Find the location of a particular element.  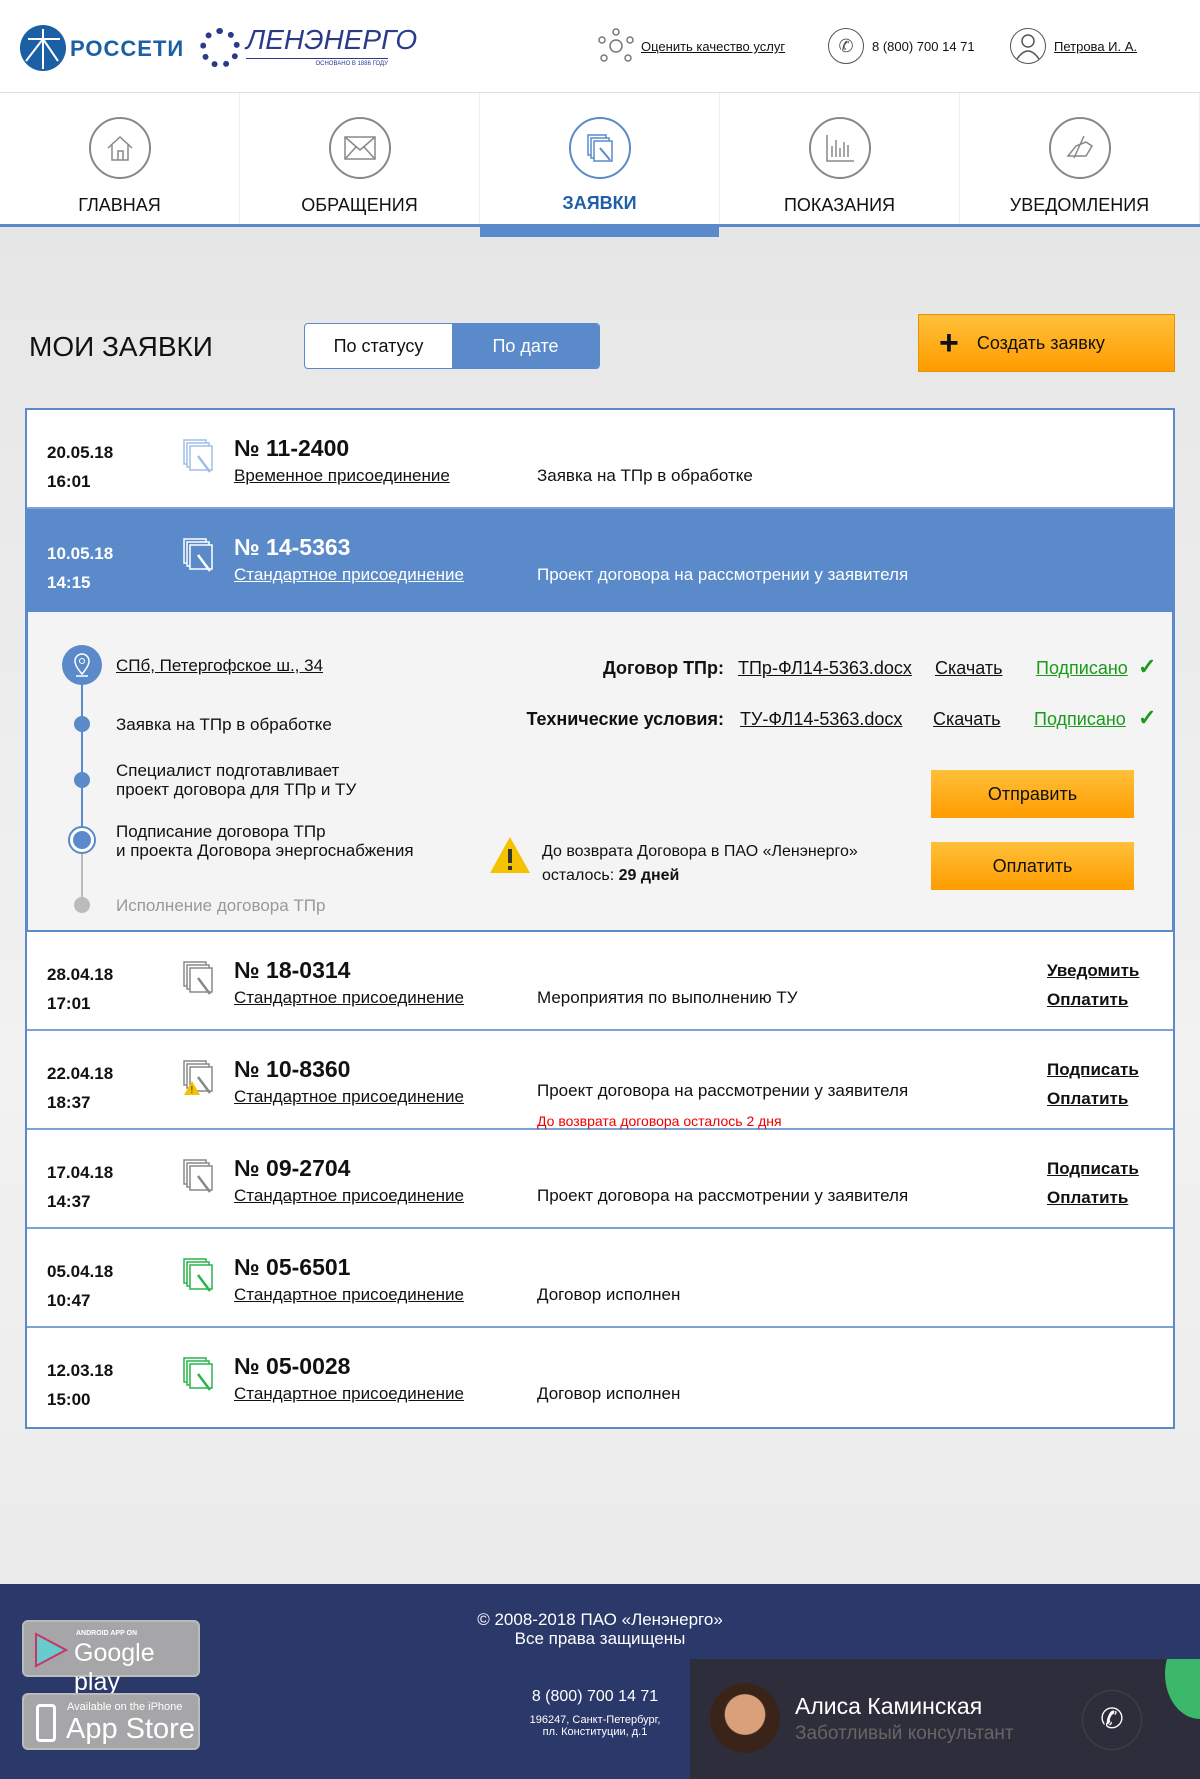

hand-pen-icon is located at coordinates (1079, 148).